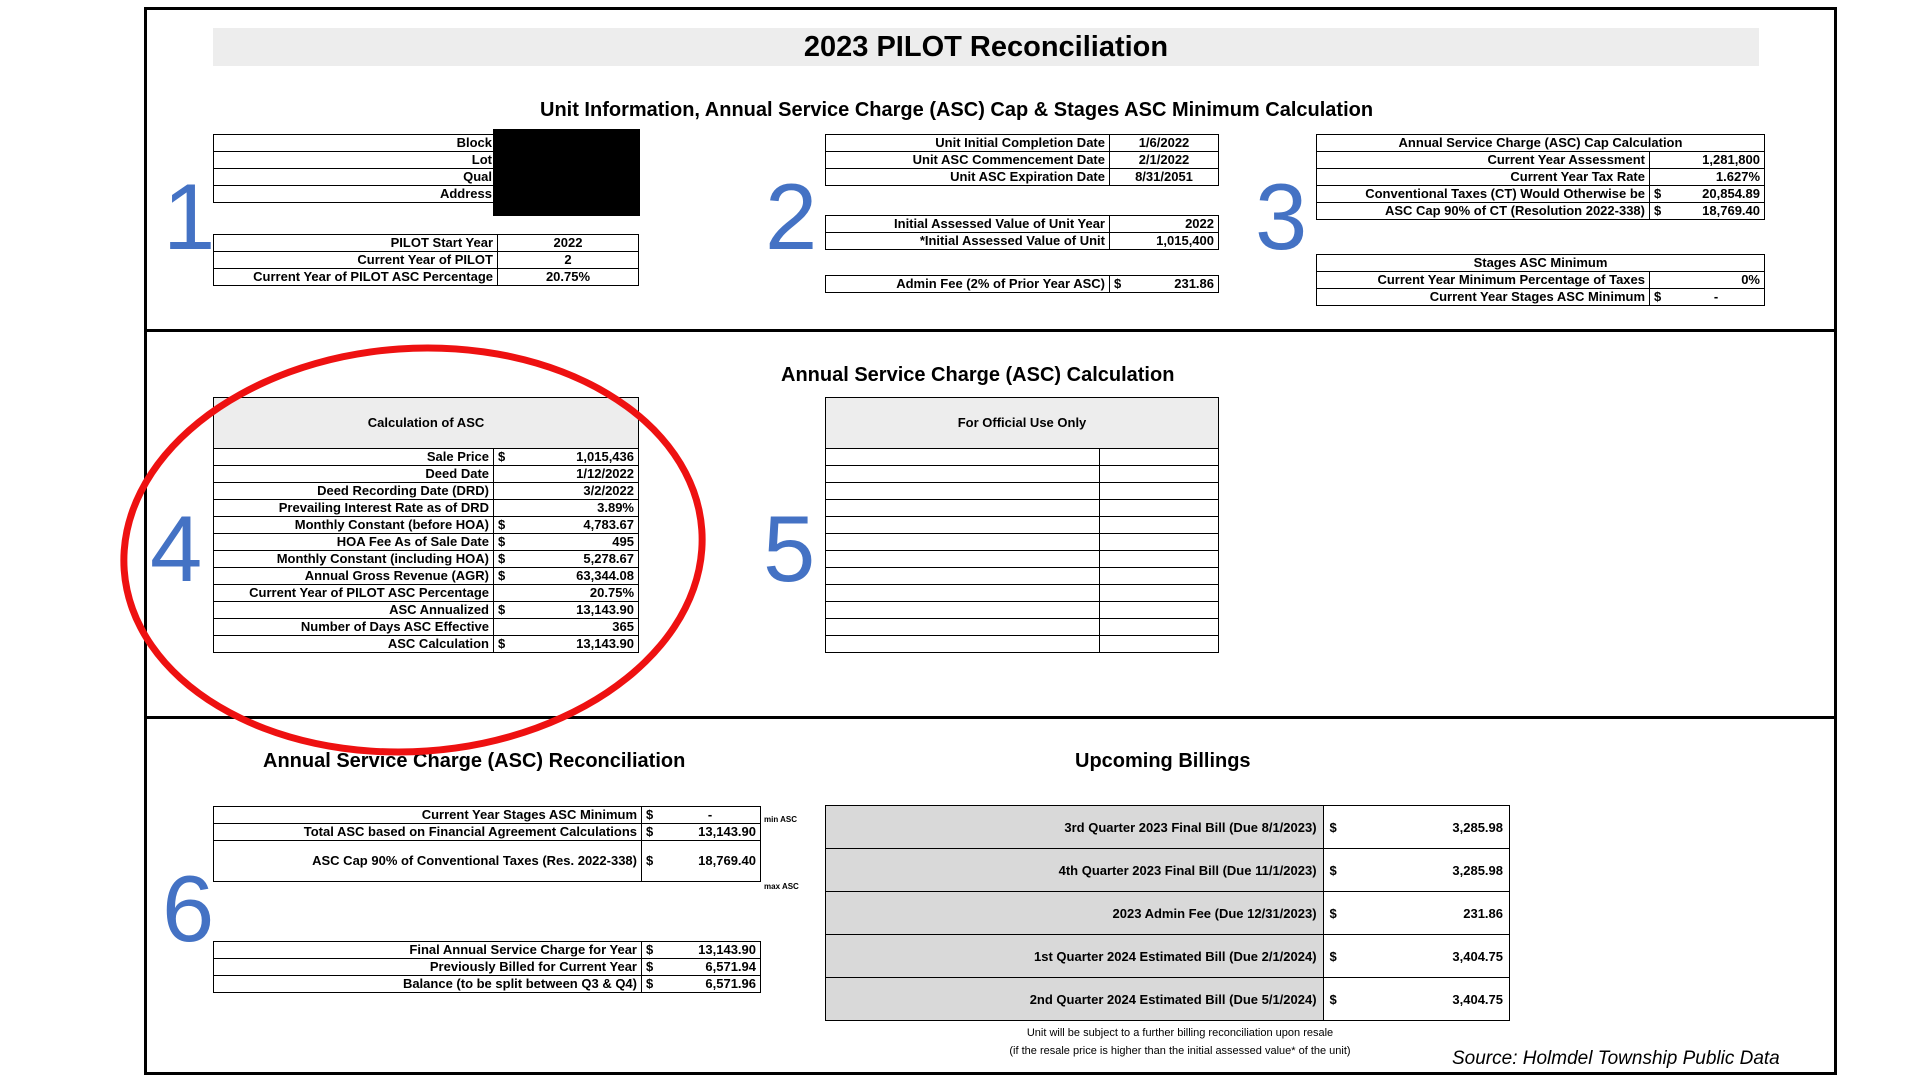 This screenshot has width=1913, height=1080. What do you see at coordinates (986, 47) in the screenshot?
I see `page-title: 2023 PILOT Reconciliation` at bounding box center [986, 47].